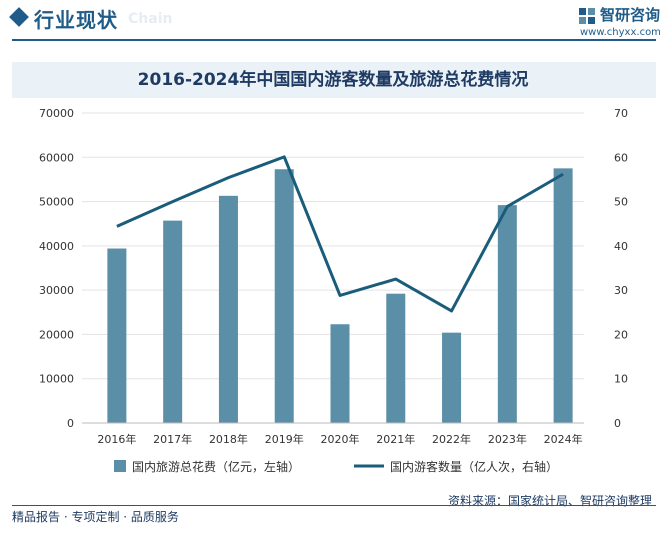 The image size is (666, 533). Describe the element at coordinates (621, 246) in the screenshot. I see `y-right-tick-label: 40` at that location.